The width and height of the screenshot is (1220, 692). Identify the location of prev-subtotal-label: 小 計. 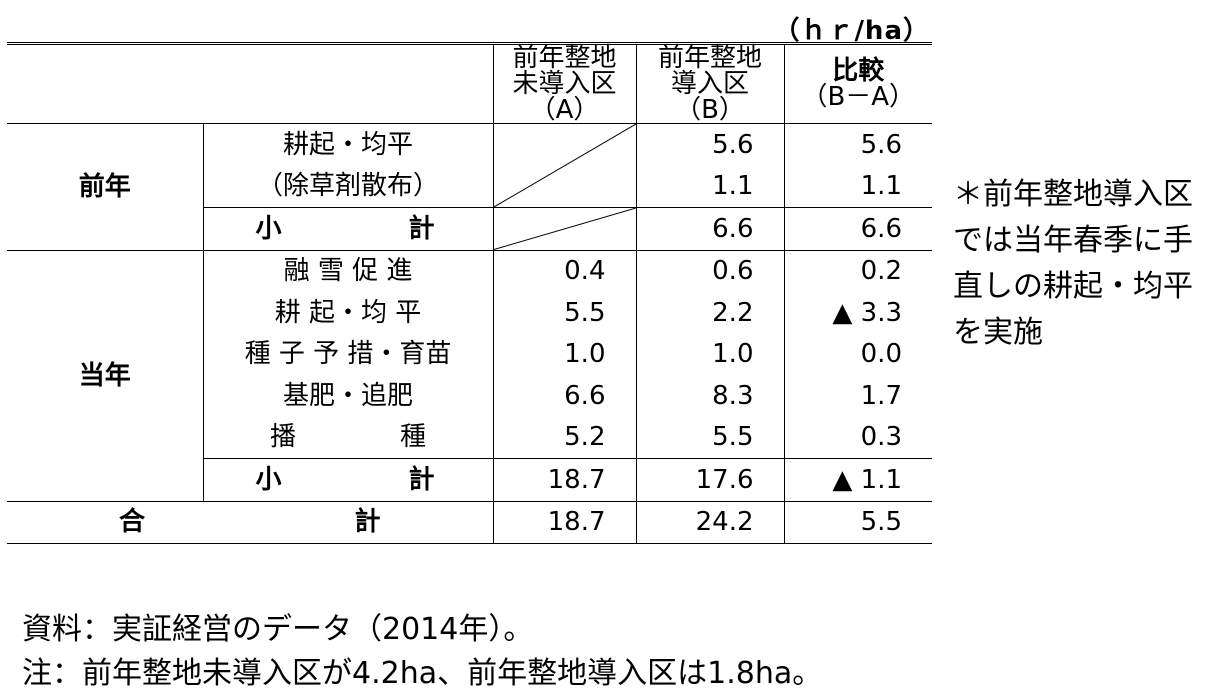
(347, 229).